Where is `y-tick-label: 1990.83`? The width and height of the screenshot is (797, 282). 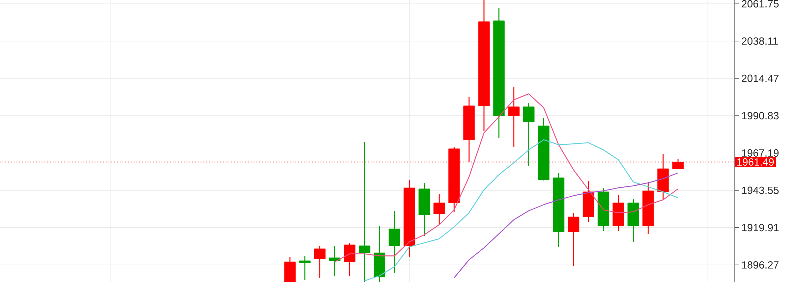
y-tick-label: 1990.83 is located at coordinates (760, 116).